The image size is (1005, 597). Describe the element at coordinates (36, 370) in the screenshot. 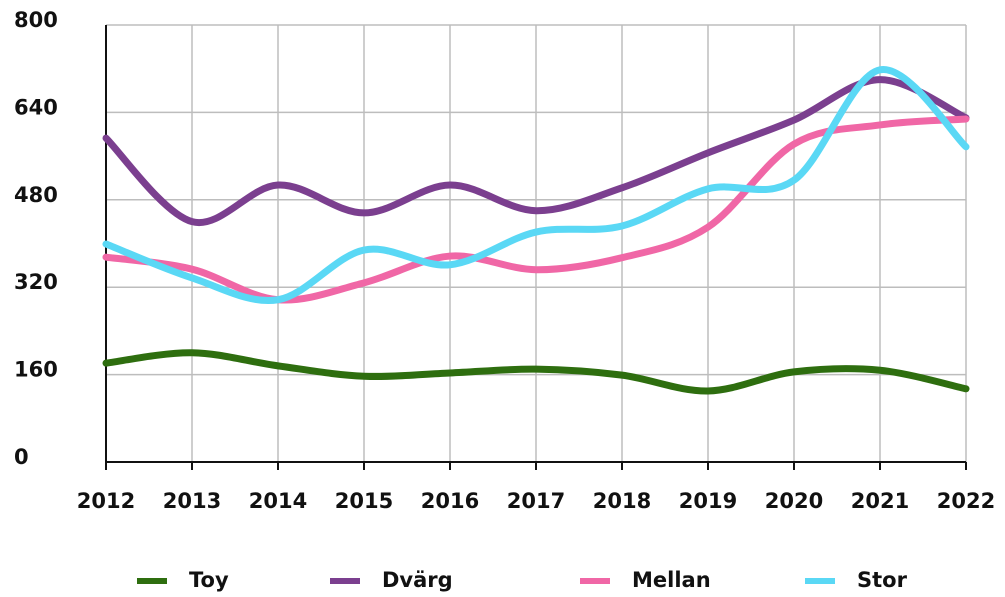

I see `y-tick-label: 160` at that location.